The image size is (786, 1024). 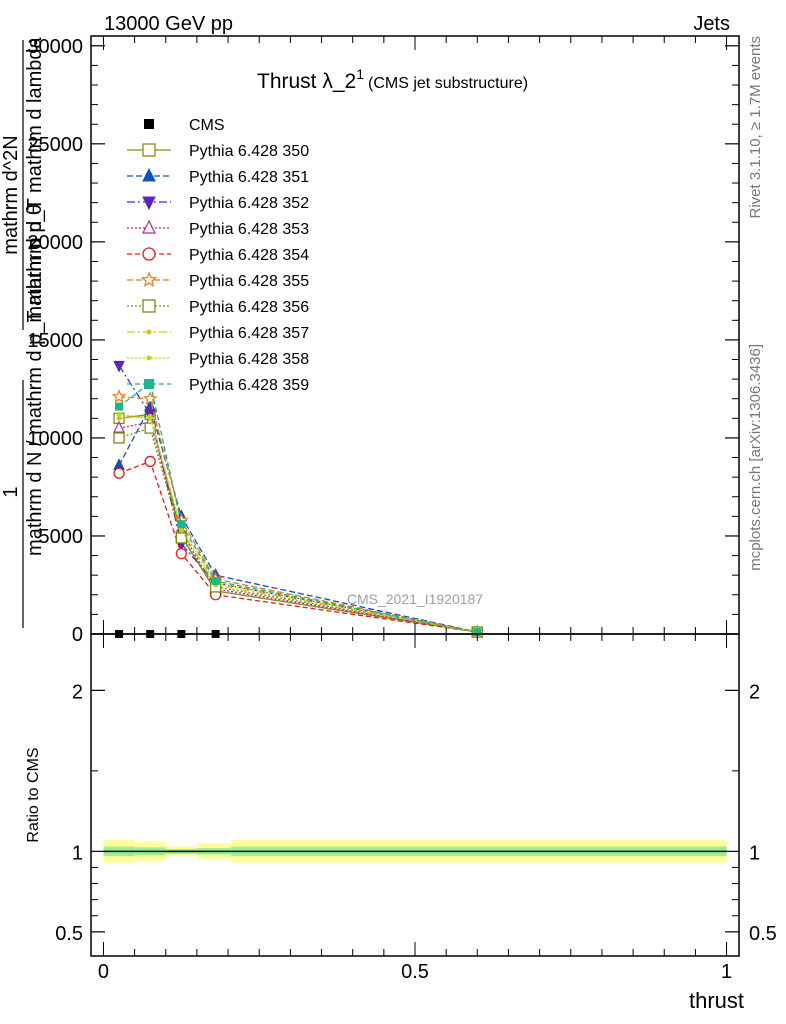 I want to click on chart-title-sup: 1, so click(x=360, y=74).